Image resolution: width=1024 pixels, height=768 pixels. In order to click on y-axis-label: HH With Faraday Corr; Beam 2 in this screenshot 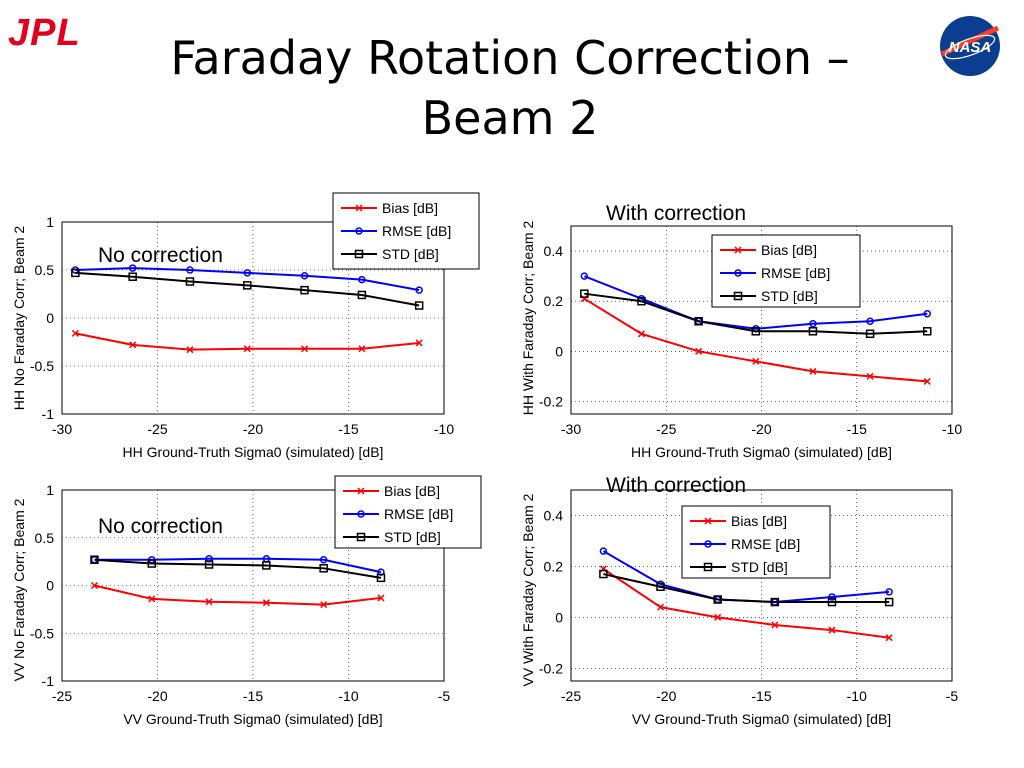, I will do `click(528, 318)`.